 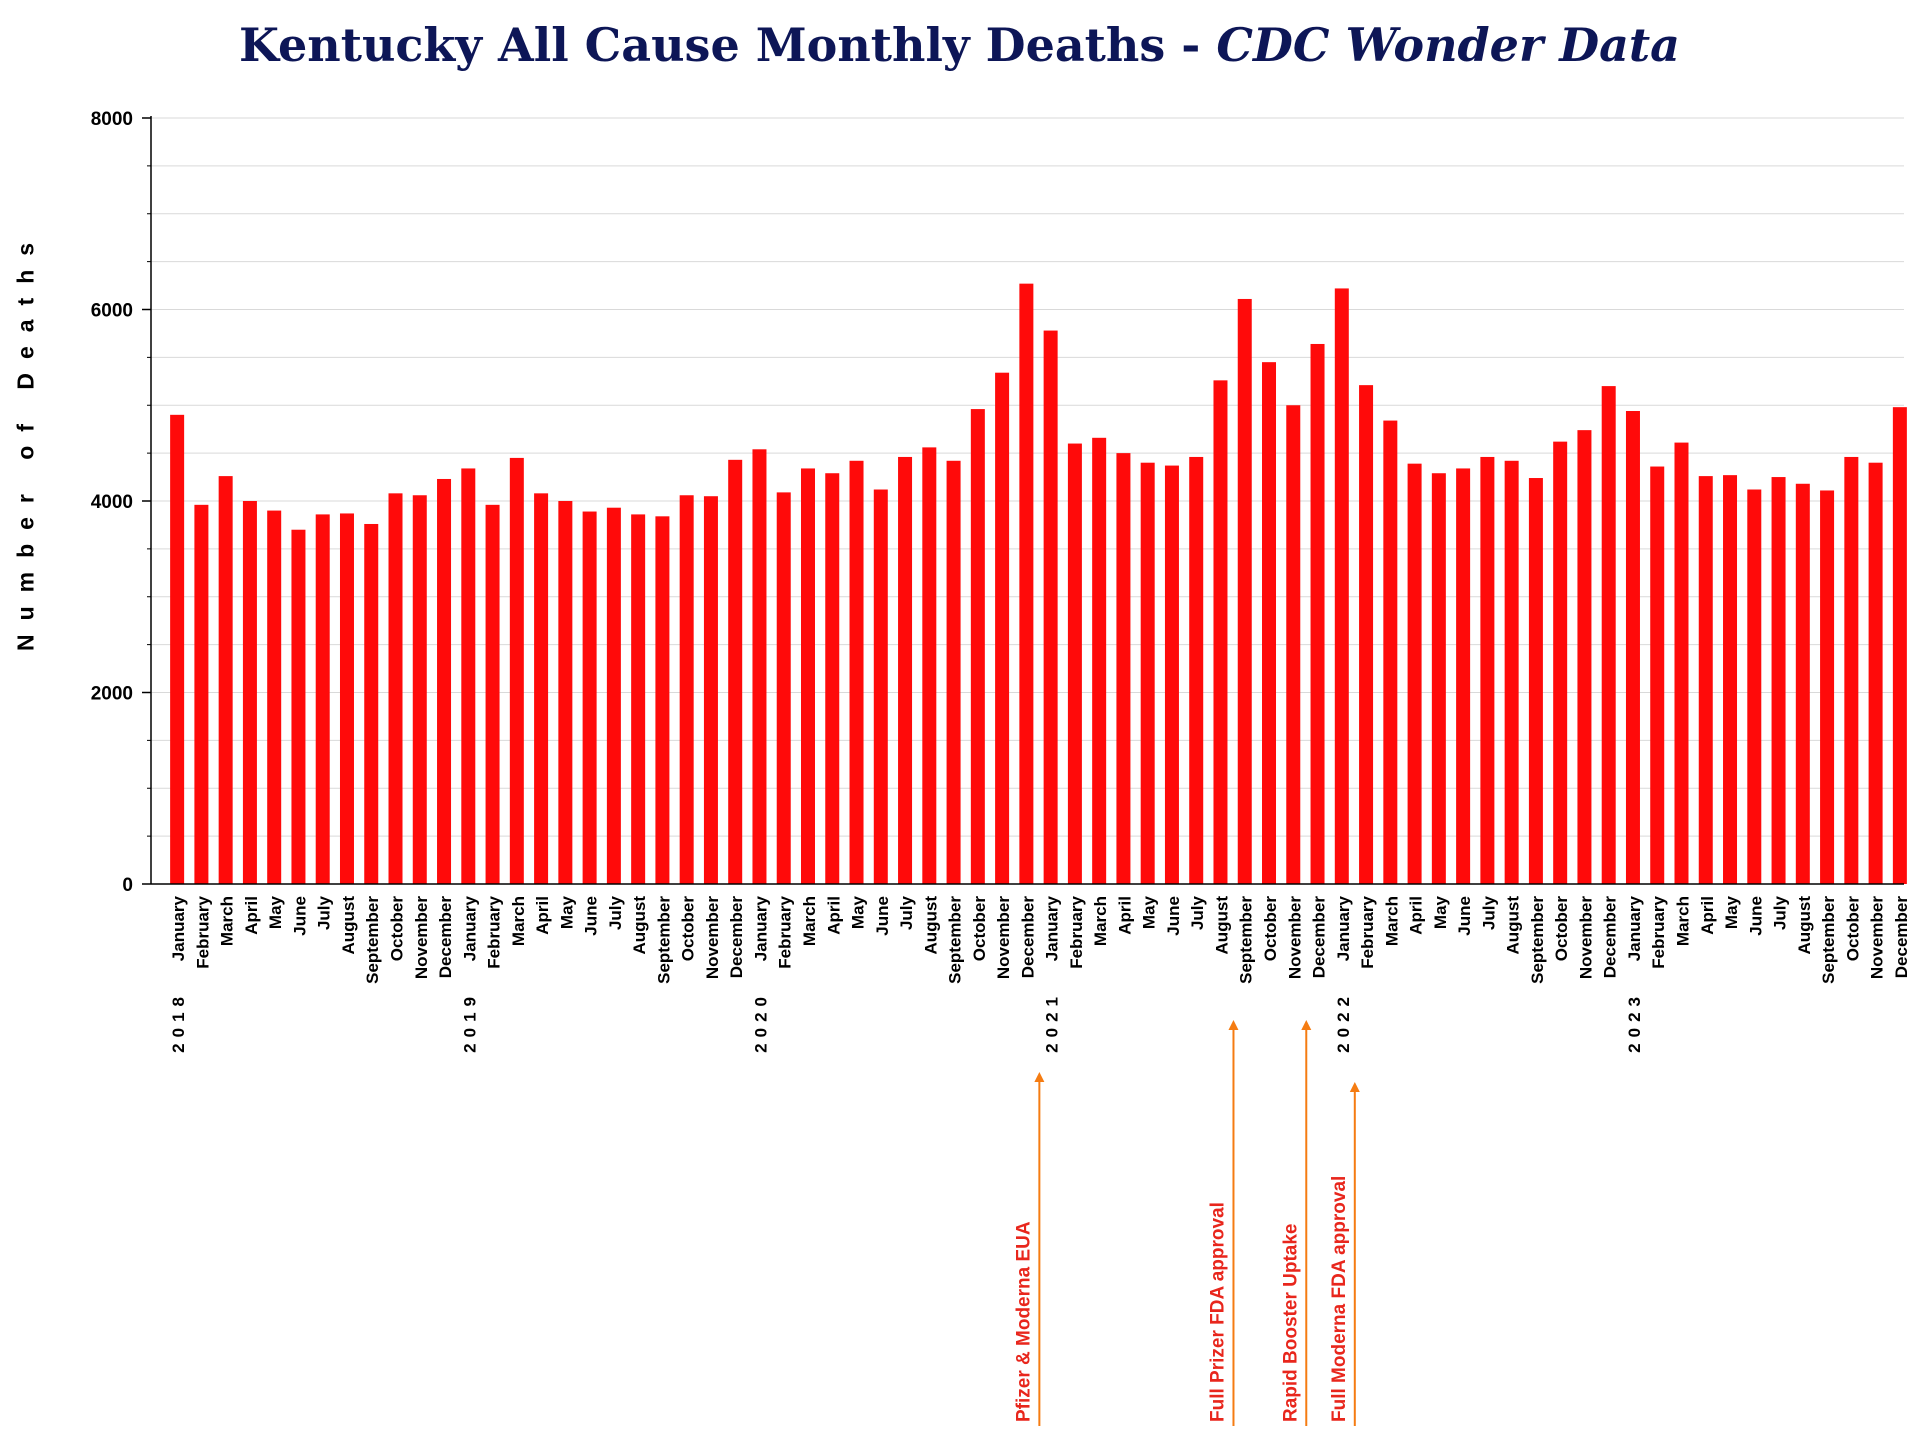 I want to click on y-tick-label: 6000, so click(x=112, y=311).